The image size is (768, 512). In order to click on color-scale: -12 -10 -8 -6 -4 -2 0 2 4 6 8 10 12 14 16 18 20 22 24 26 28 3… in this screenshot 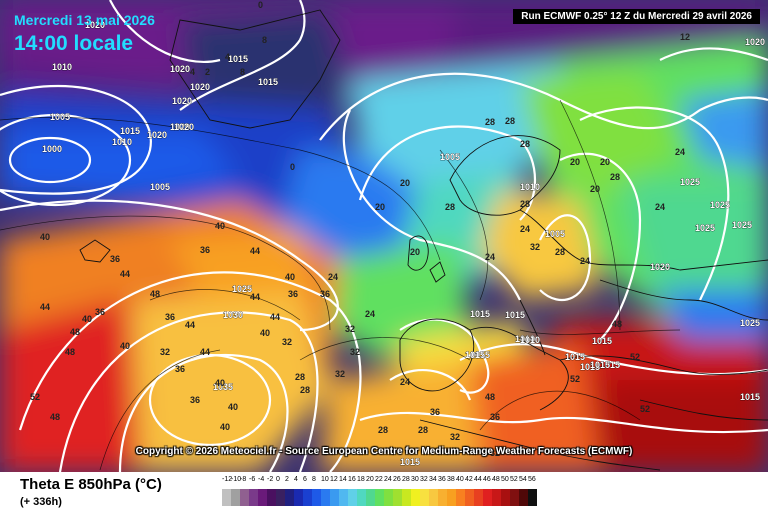, I will do `click(379, 491)`.